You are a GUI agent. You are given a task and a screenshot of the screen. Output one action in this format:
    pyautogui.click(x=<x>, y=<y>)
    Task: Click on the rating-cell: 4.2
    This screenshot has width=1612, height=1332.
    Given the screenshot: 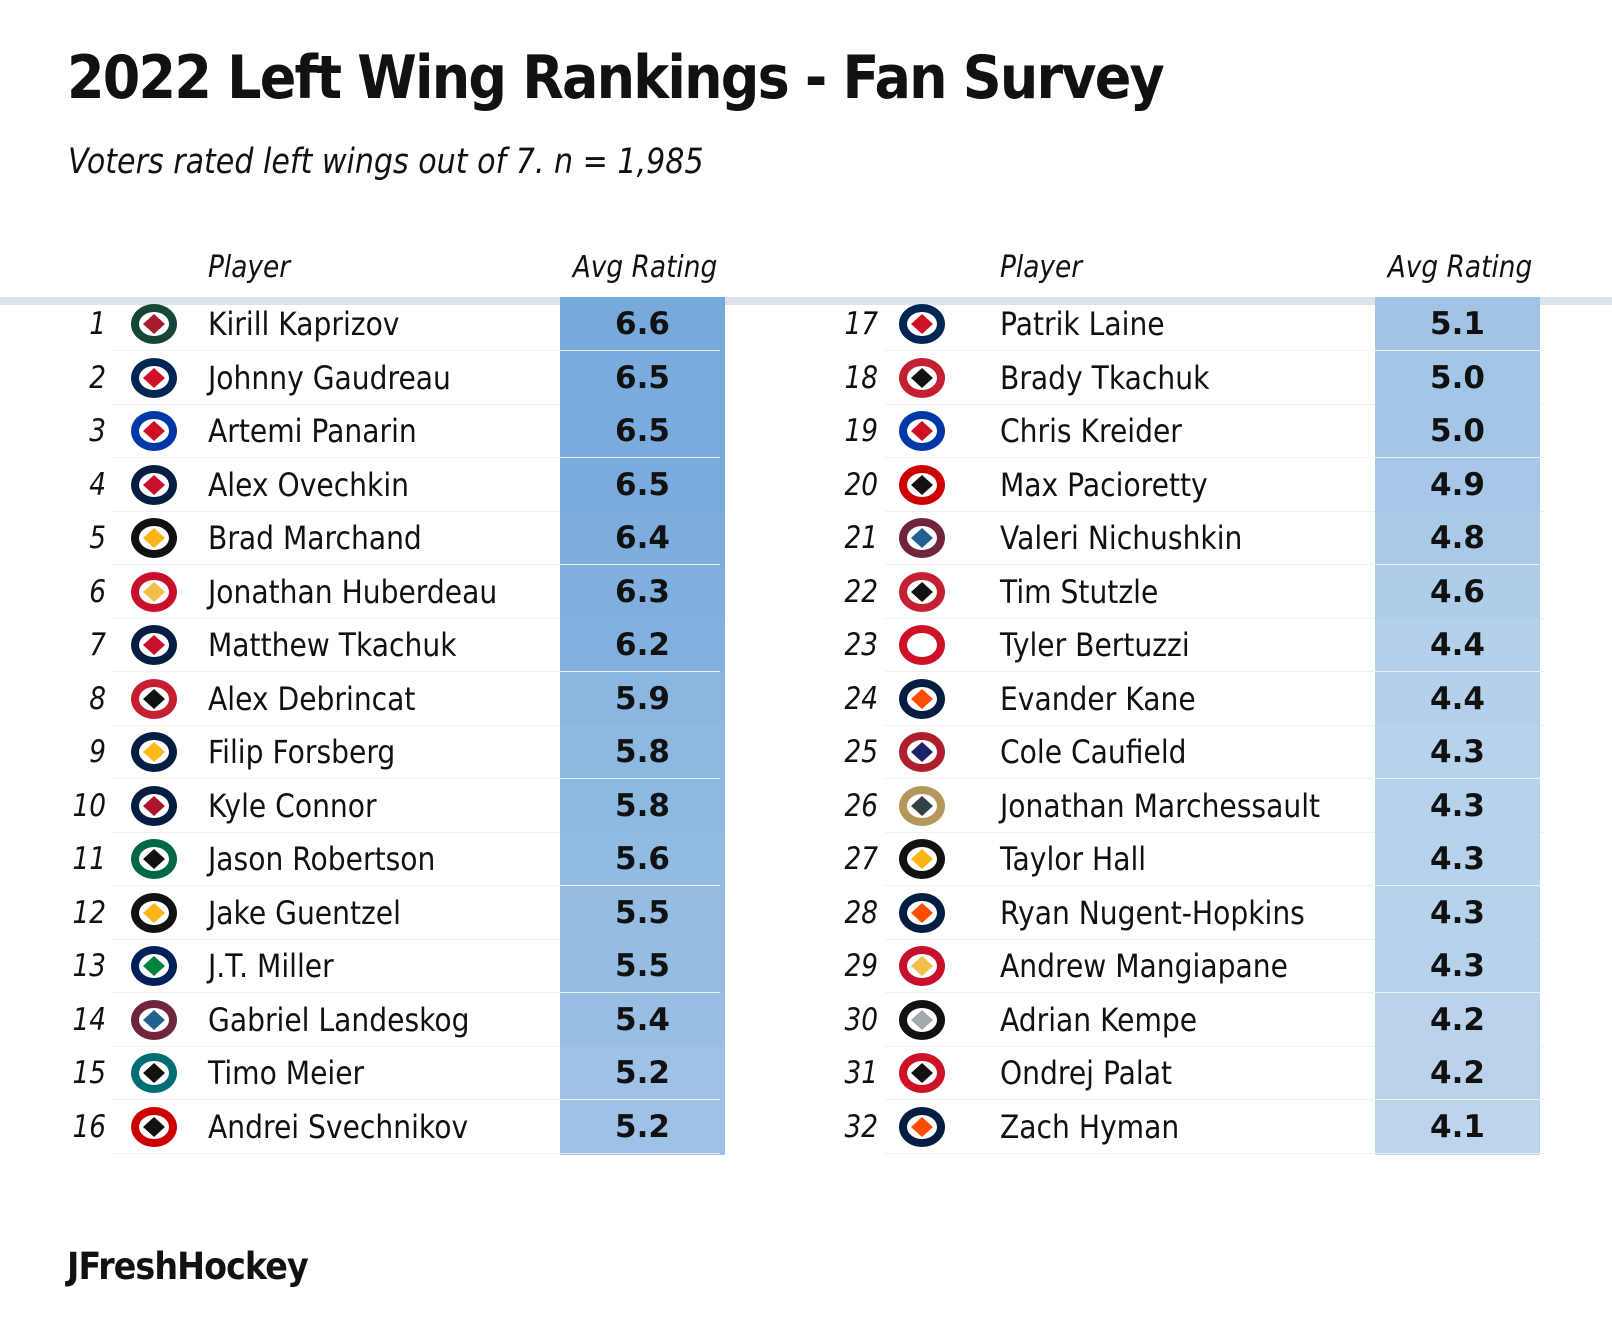 What is the action you would take?
    pyautogui.click(x=1457, y=1020)
    